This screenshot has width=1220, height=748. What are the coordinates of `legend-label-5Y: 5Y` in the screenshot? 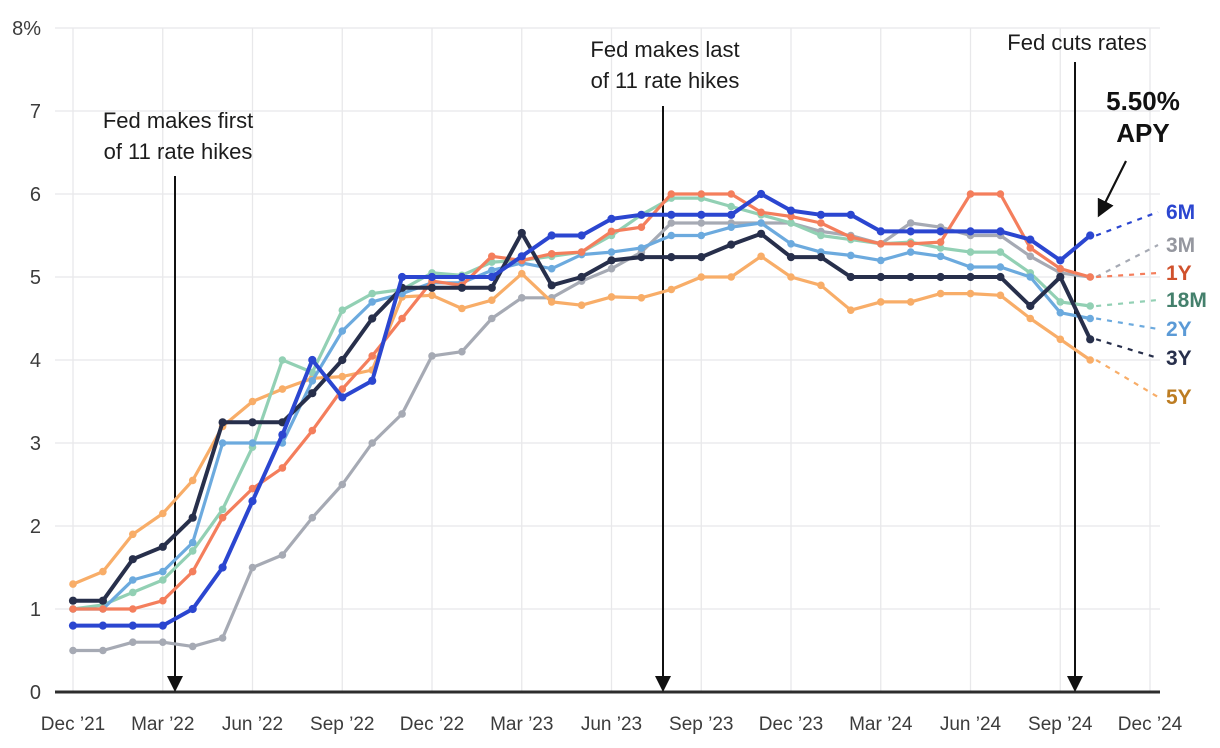 It's located at (1179, 397).